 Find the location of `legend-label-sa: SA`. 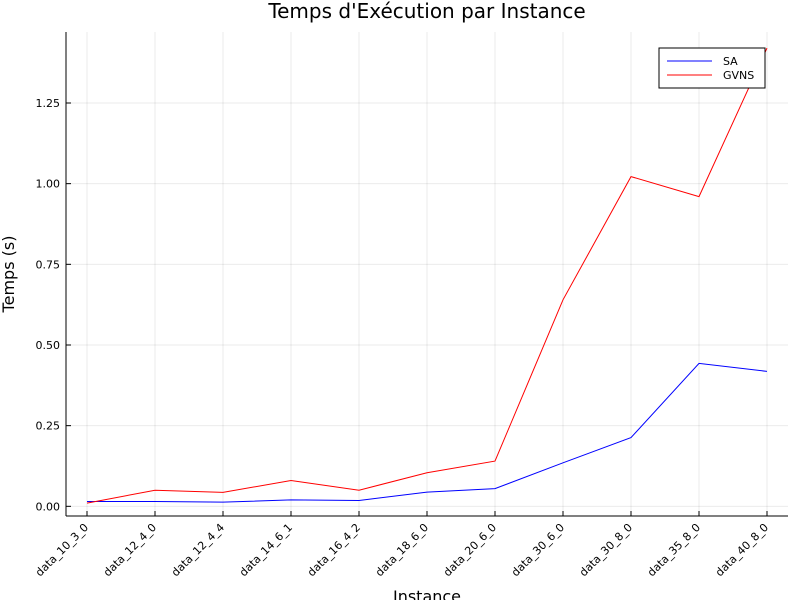

legend-label-sa: SA is located at coordinates (730, 61).